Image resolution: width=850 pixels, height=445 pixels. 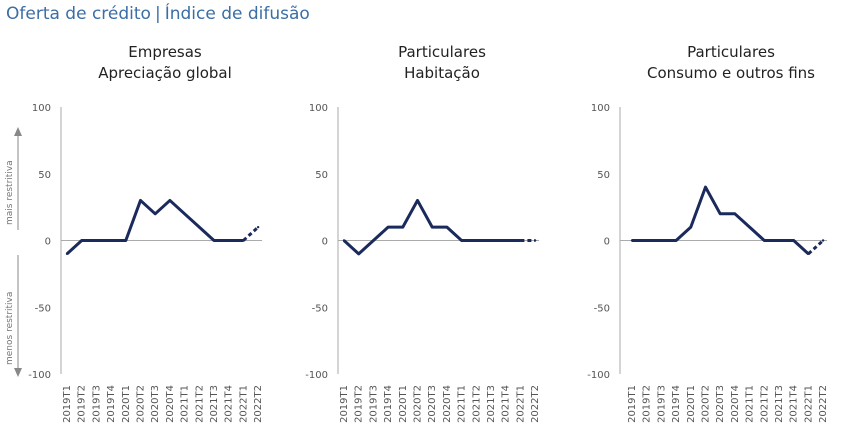 What do you see at coordinates (10, 192) in the screenshot?
I see `annotation-up-label: mais restritiva` at bounding box center [10, 192].